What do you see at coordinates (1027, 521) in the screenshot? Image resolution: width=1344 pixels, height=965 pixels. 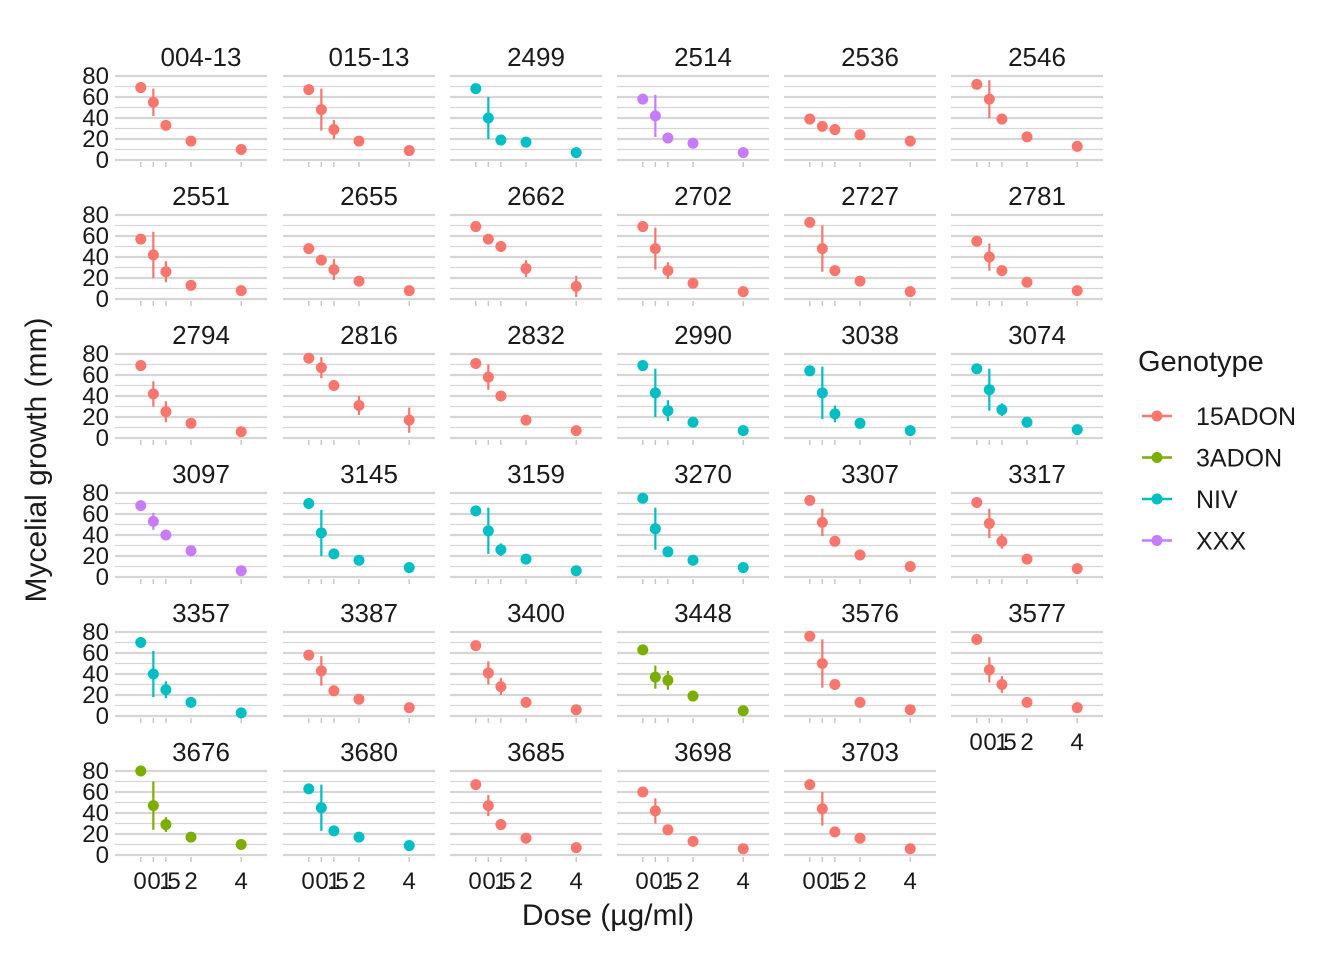 I see `facet-panel-3317: 3317` at bounding box center [1027, 521].